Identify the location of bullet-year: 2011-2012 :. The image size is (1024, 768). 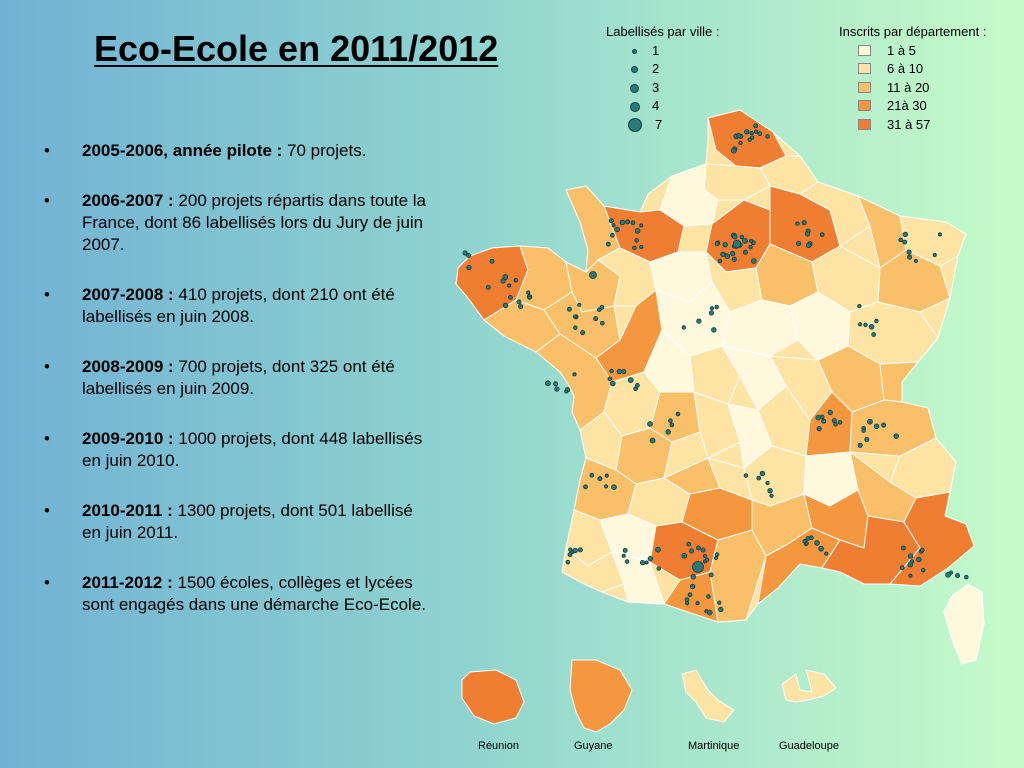
(127, 582).